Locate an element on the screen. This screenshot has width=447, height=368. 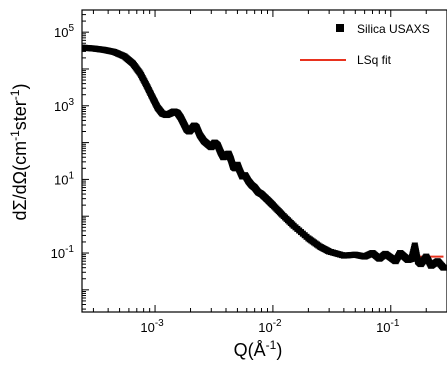
y-tick-label: 10⁻¹ is located at coordinates (63, 252).